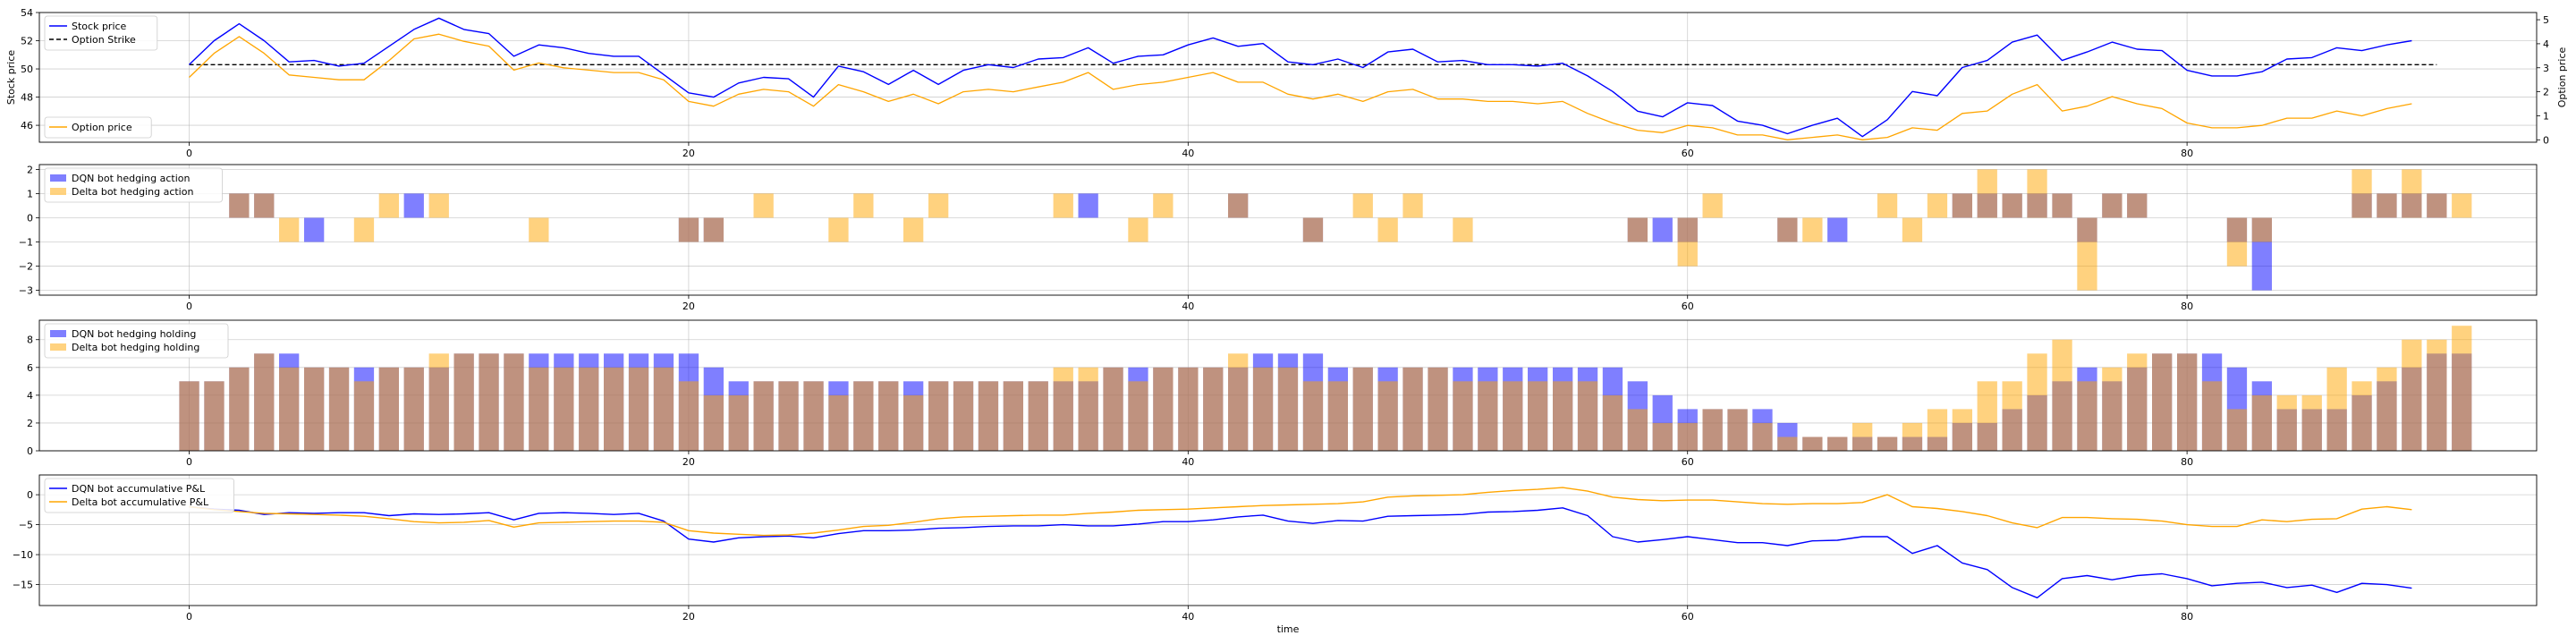 This screenshot has width=2576, height=644. Describe the element at coordinates (2546, 68) in the screenshot. I see `y-right-tick-label: 3` at that location.